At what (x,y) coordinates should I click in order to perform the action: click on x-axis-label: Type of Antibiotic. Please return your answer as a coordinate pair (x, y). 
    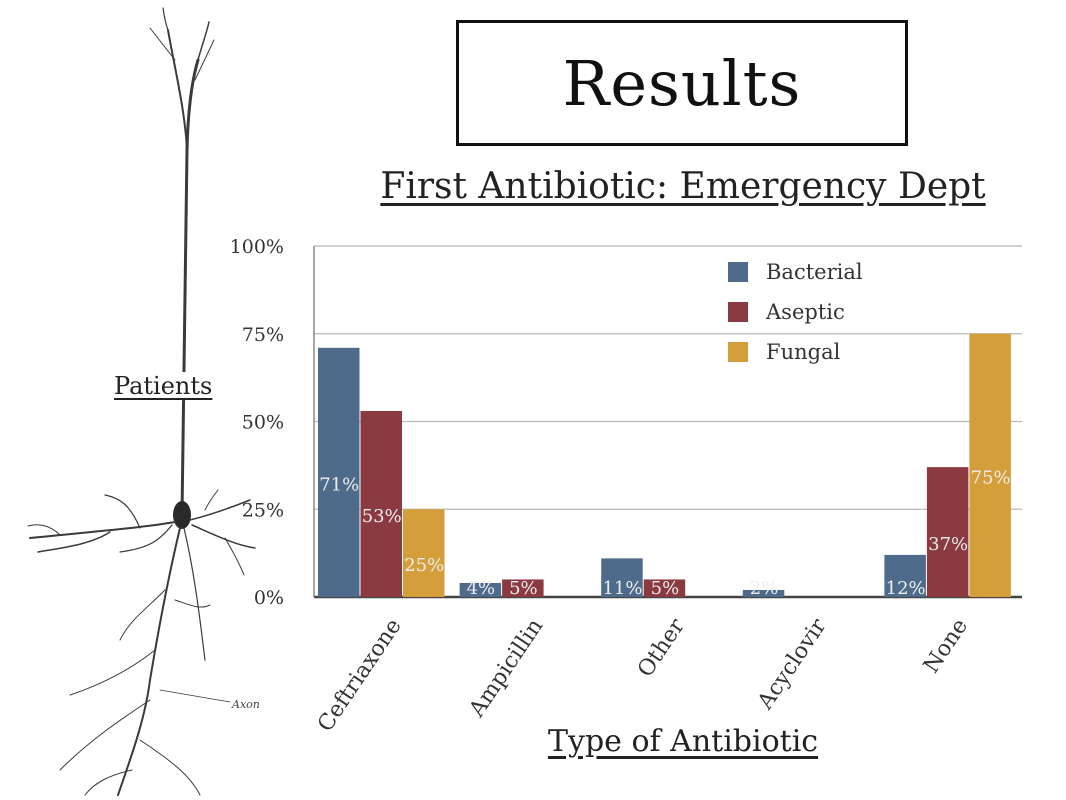
    Looking at the image, I should click on (683, 741).